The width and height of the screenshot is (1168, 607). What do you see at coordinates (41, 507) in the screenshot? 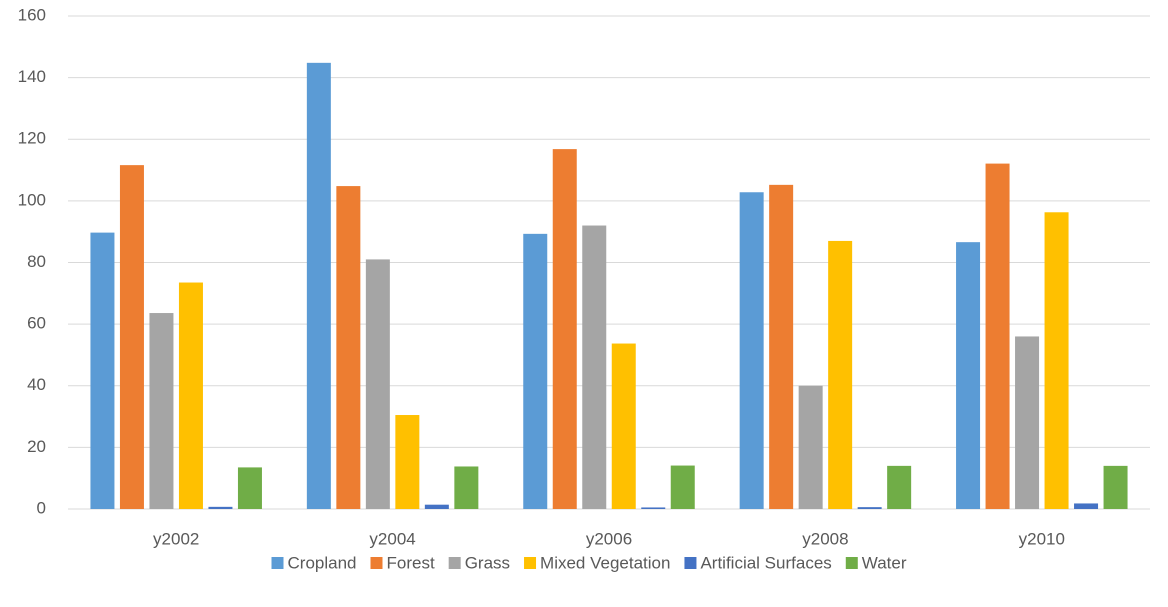
I see `y-tick-label: 0` at bounding box center [41, 507].